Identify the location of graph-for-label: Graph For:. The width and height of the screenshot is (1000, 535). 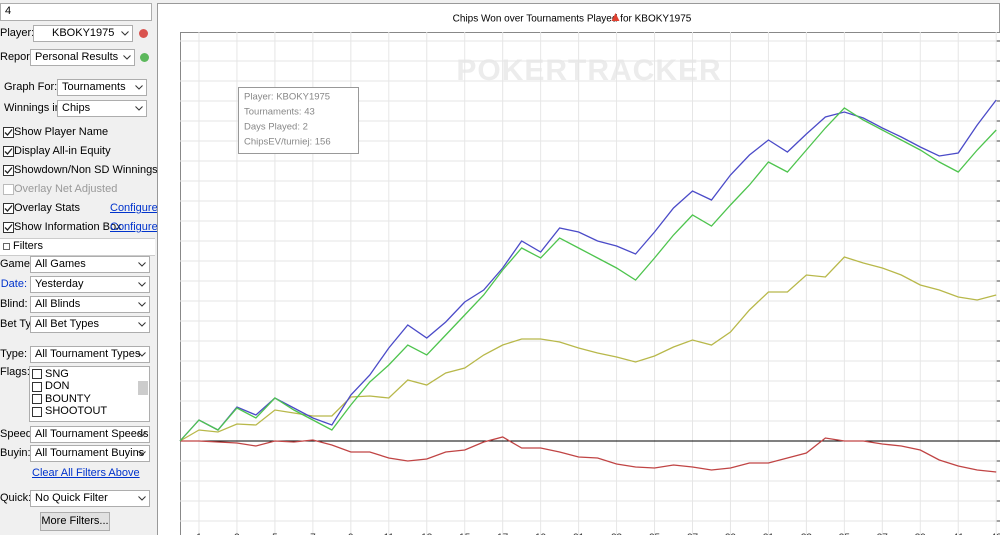
(31, 87).